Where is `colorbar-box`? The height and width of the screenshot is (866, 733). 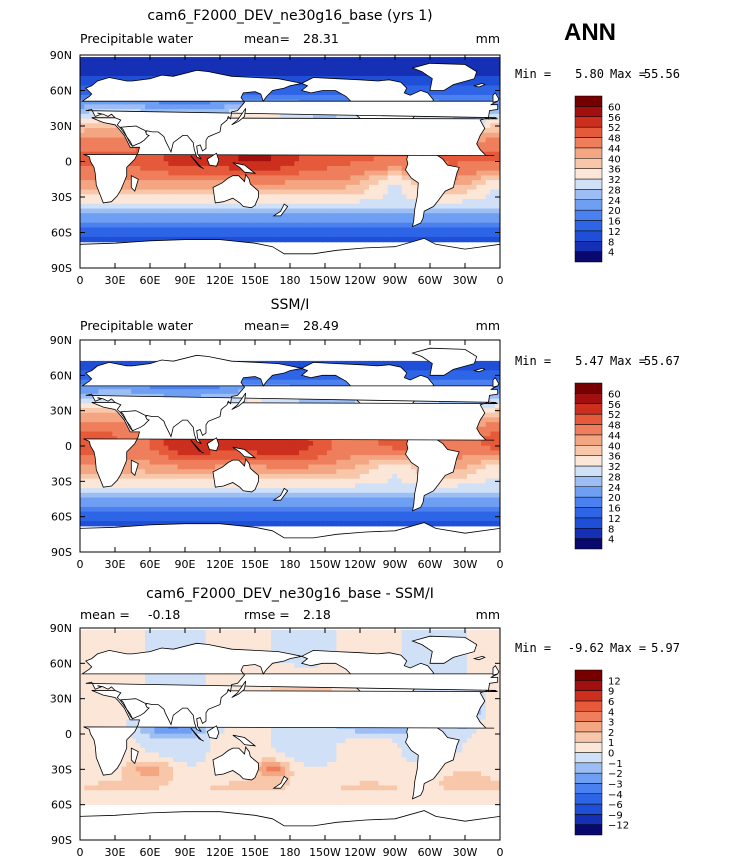 colorbar-box is located at coordinates (588, 122).